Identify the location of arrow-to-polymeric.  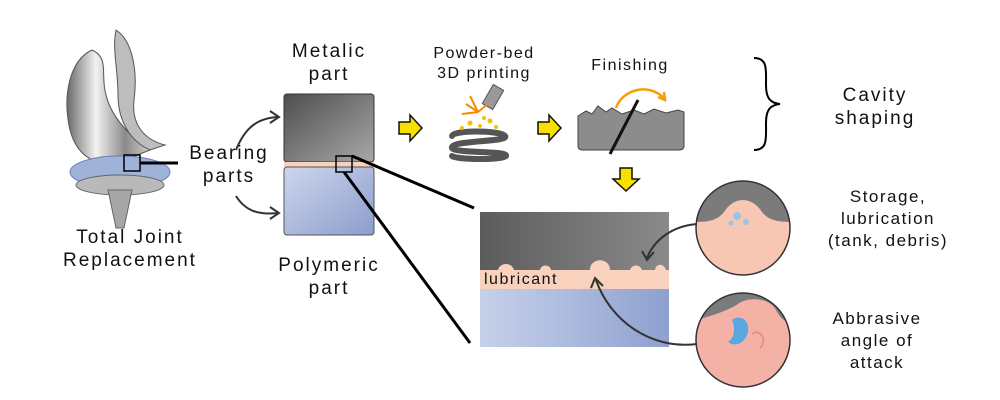
(257, 205).